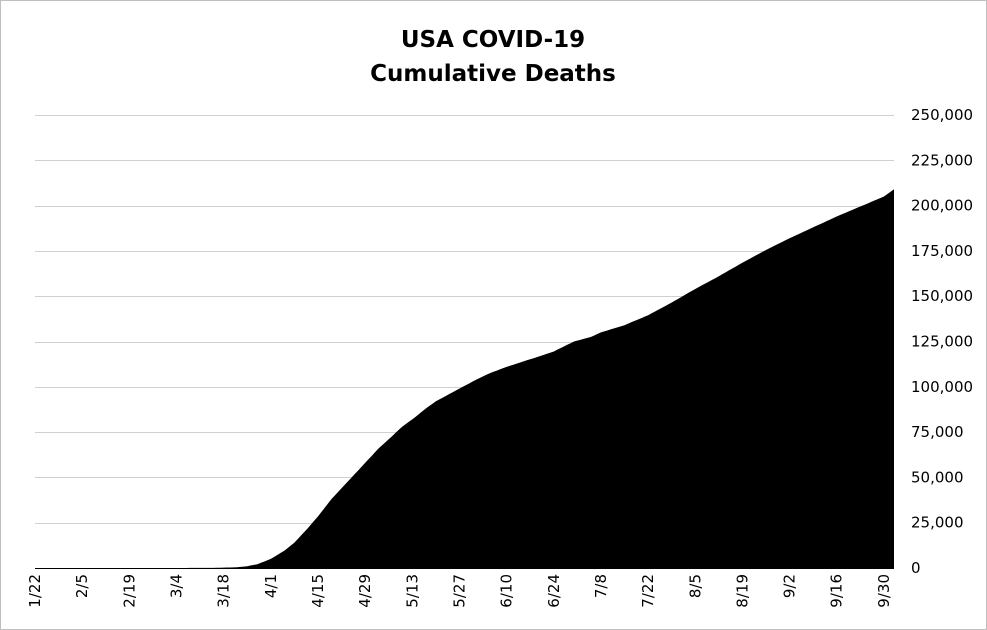 Image resolution: width=987 pixels, height=630 pixels. What do you see at coordinates (916, 568) in the screenshot?
I see `y-tick-label-0: 0` at bounding box center [916, 568].